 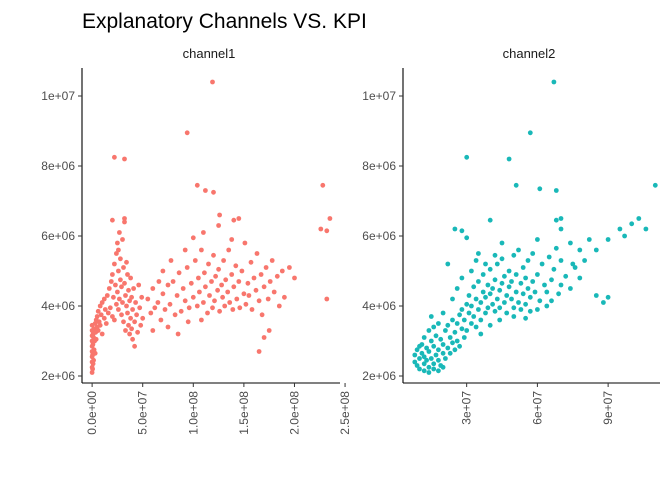 I want to click on y-ticks: 2e+06 4e+06 6e+06 8e+06 1e+07, so click(x=382, y=236).